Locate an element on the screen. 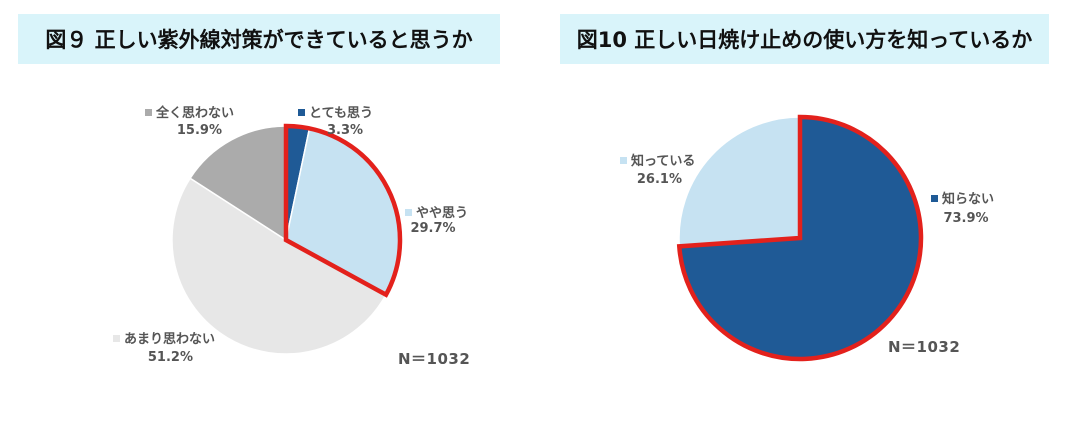 This screenshot has width=1073, height=423. figure-10-n-label: N＝1032 is located at coordinates (924, 347).